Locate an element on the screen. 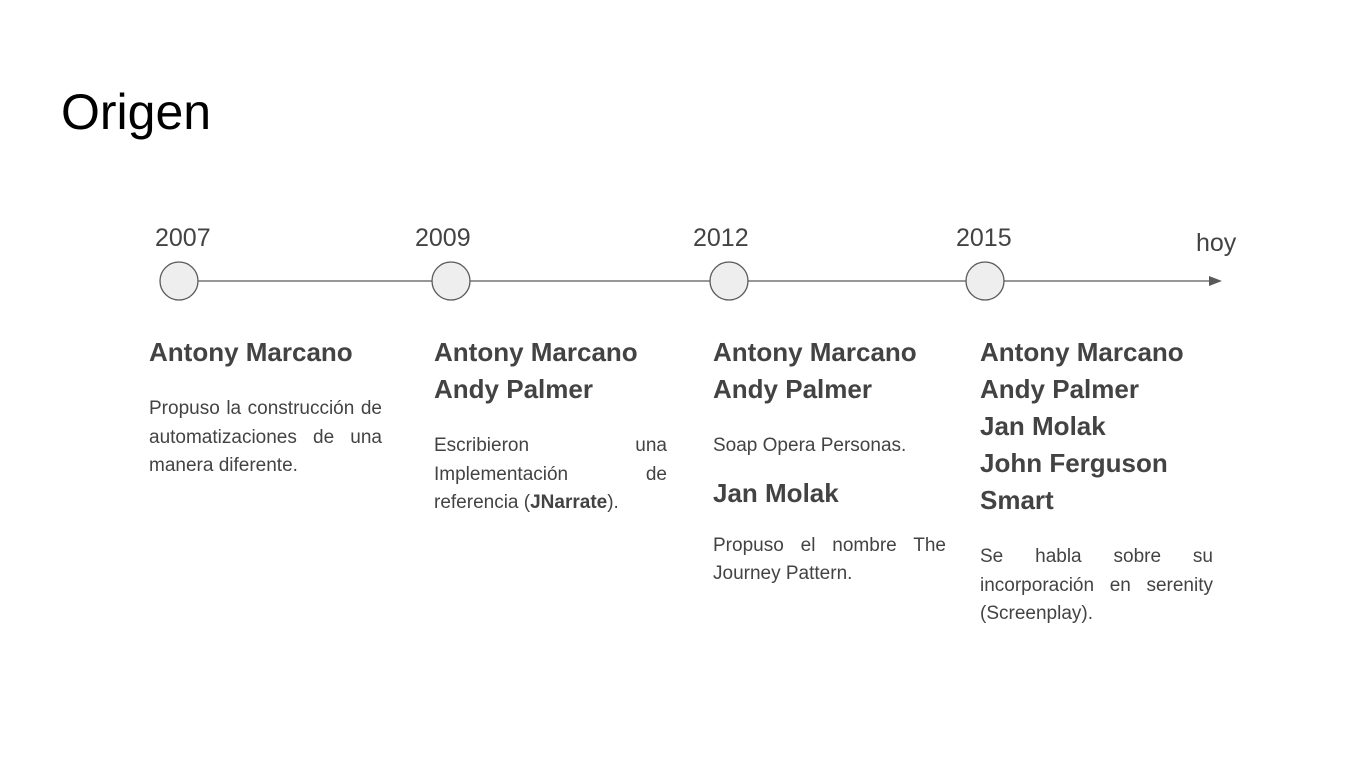  jnarrate-highlight: JNarrate is located at coordinates (569, 502).